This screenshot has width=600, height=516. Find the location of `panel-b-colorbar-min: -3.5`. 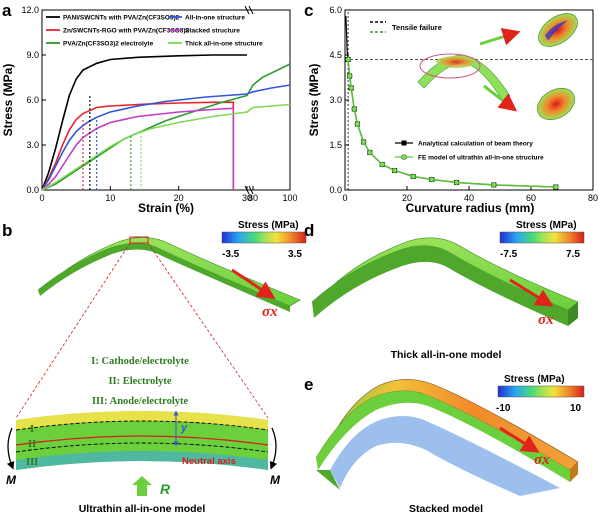

panel-b-colorbar-min: -3.5 is located at coordinates (231, 254).